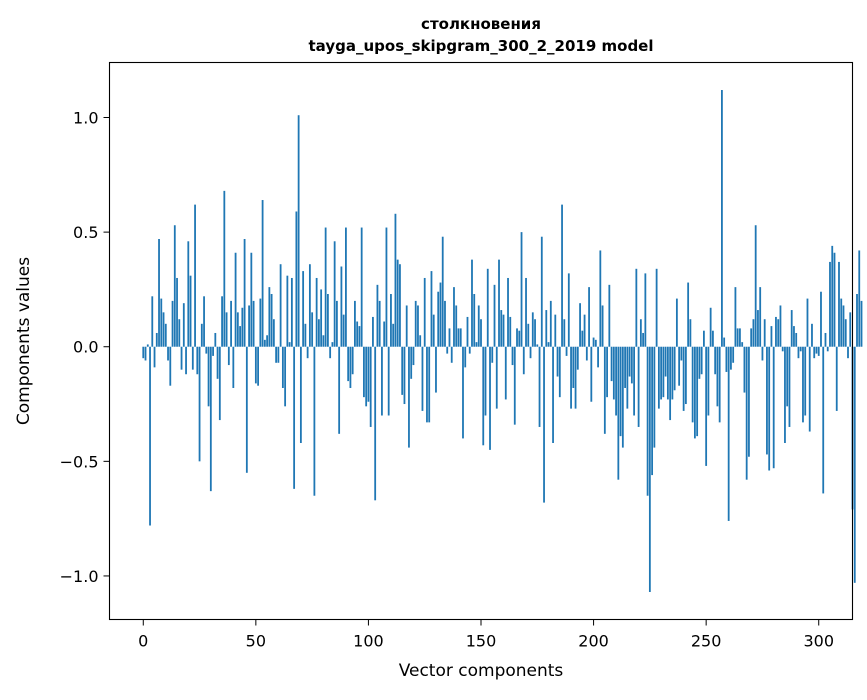  What do you see at coordinates (256, 641) in the screenshot?
I see `x-tick-label: 50` at bounding box center [256, 641].